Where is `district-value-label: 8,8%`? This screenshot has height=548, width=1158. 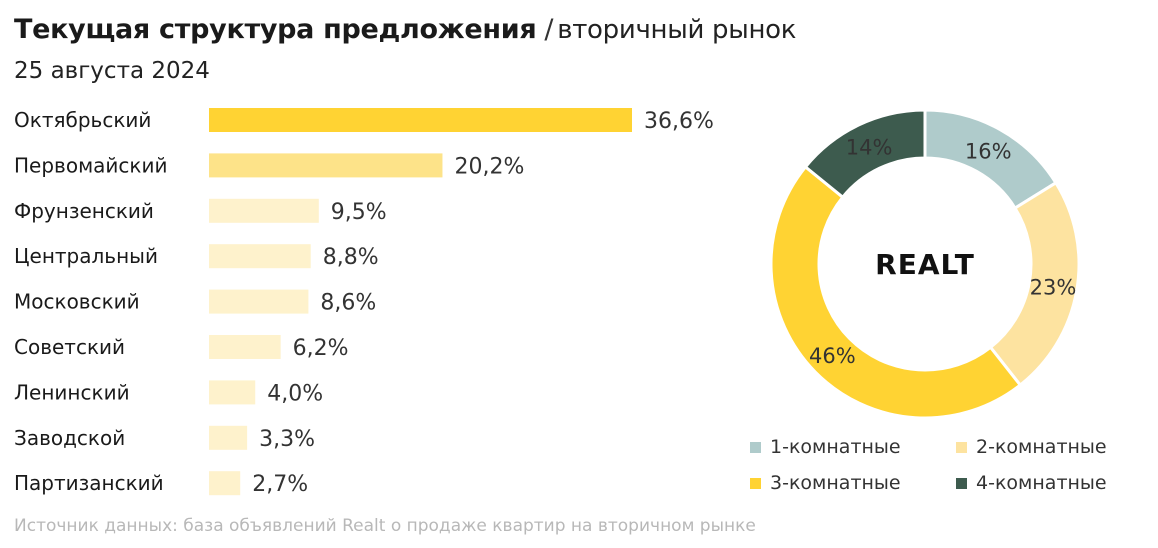 district-value-label: 8,8% is located at coordinates (351, 257).